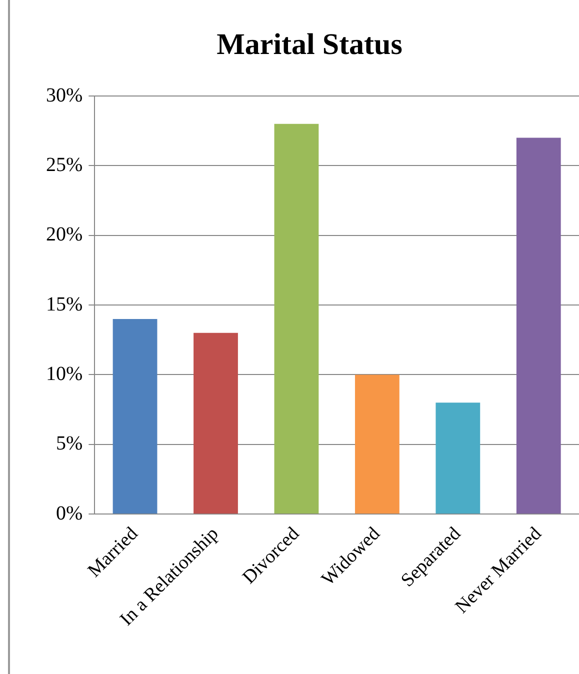 The width and height of the screenshot is (579, 674). What do you see at coordinates (69, 513) in the screenshot?
I see `y-tick-label: 0%` at bounding box center [69, 513].